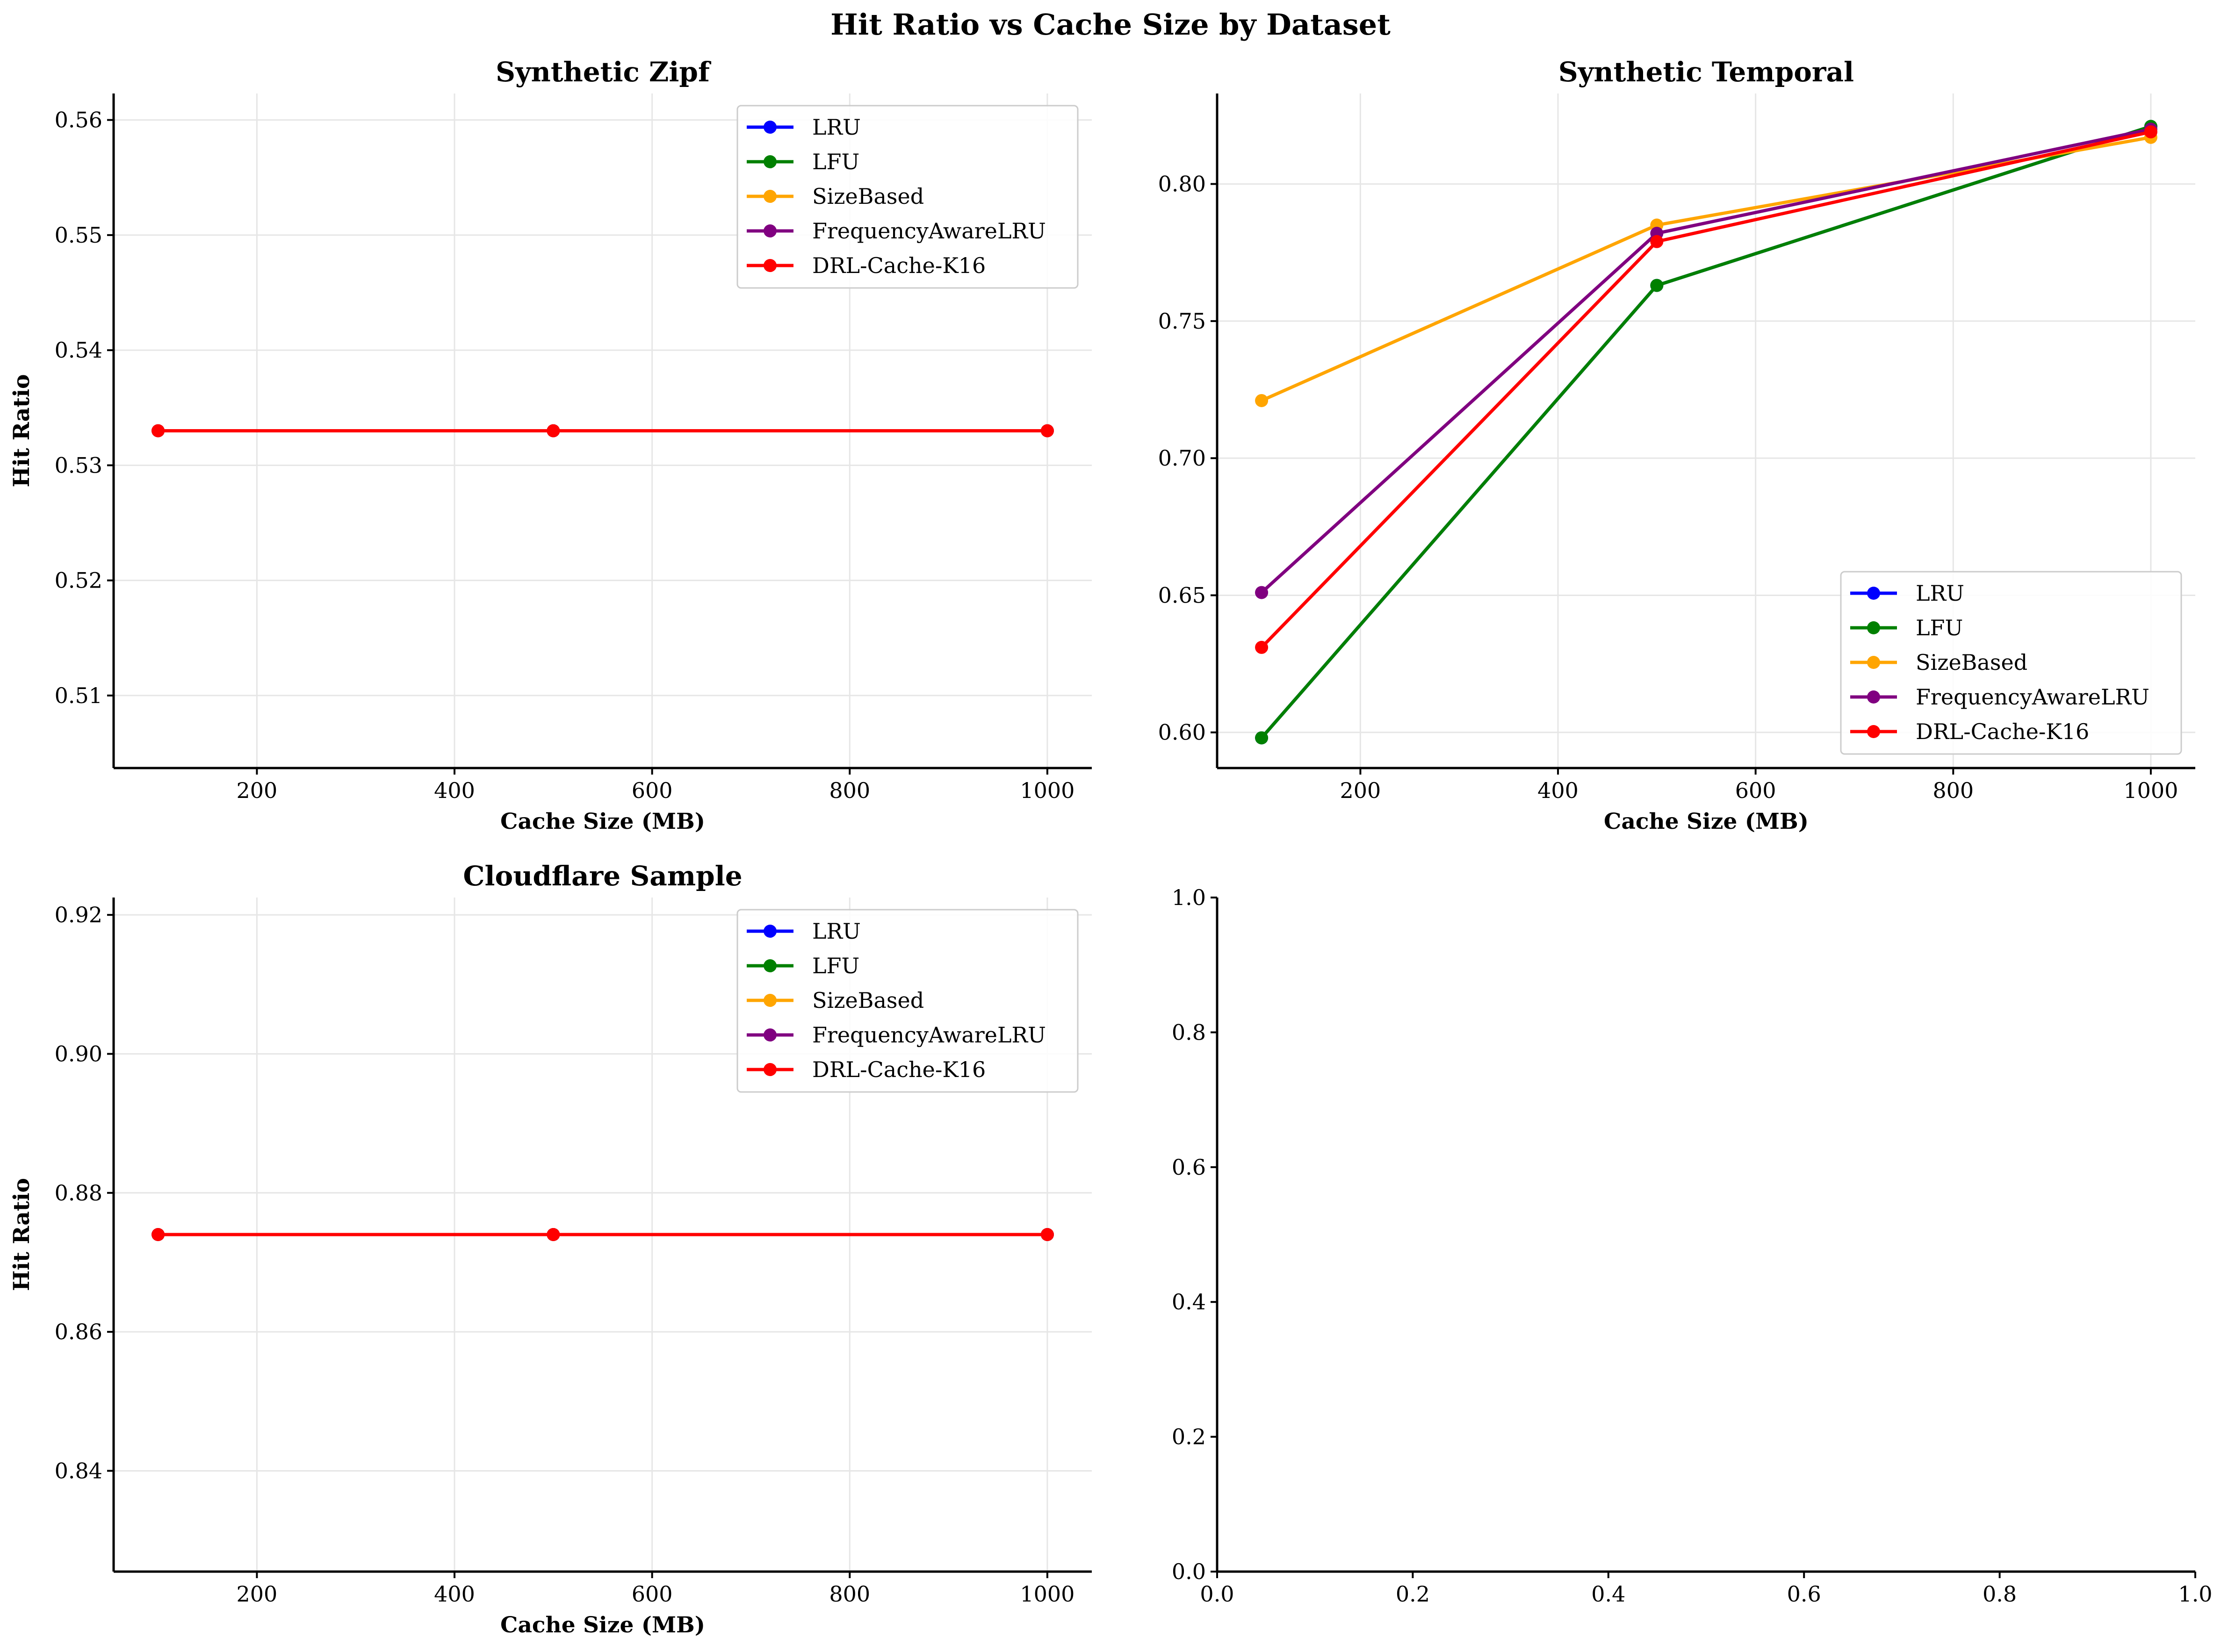  What do you see at coordinates (1189, 1437) in the screenshot?
I see `y-tick-label: 0.2` at bounding box center [1189, 1437].